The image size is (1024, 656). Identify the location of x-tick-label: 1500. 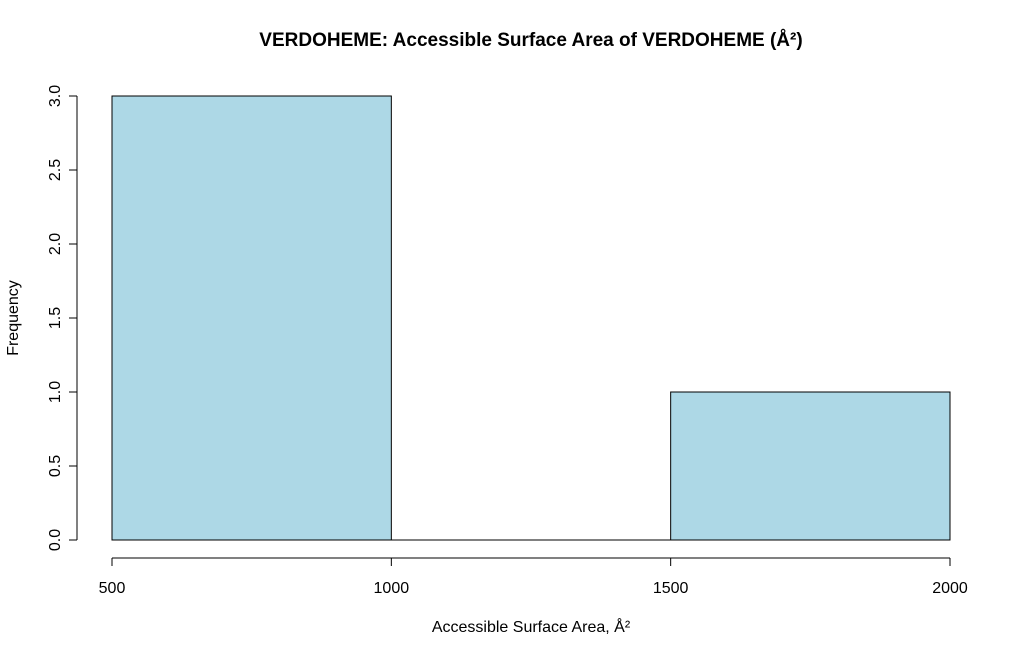
(671, 588).